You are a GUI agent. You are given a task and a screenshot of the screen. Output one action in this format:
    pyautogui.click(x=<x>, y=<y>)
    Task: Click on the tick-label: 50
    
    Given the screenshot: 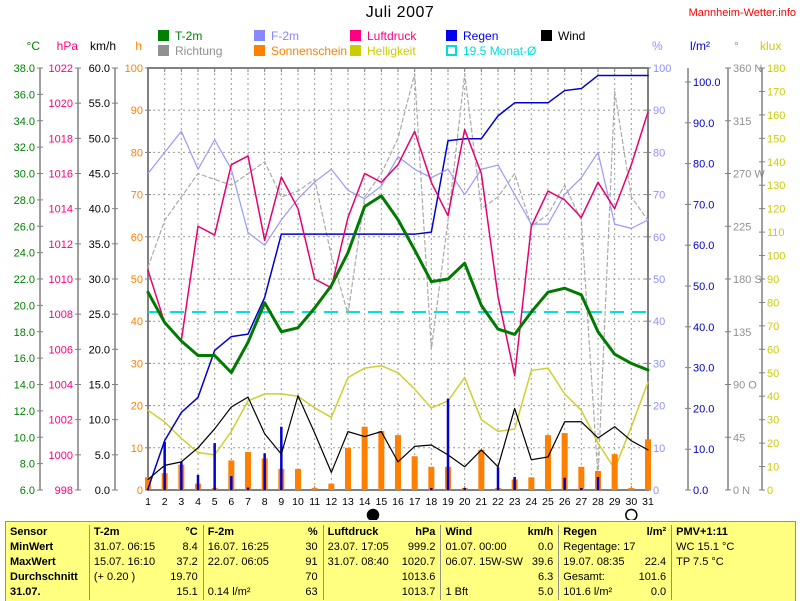 What is the action you would take?
    pyautogui.click(x=137, y=280)
    